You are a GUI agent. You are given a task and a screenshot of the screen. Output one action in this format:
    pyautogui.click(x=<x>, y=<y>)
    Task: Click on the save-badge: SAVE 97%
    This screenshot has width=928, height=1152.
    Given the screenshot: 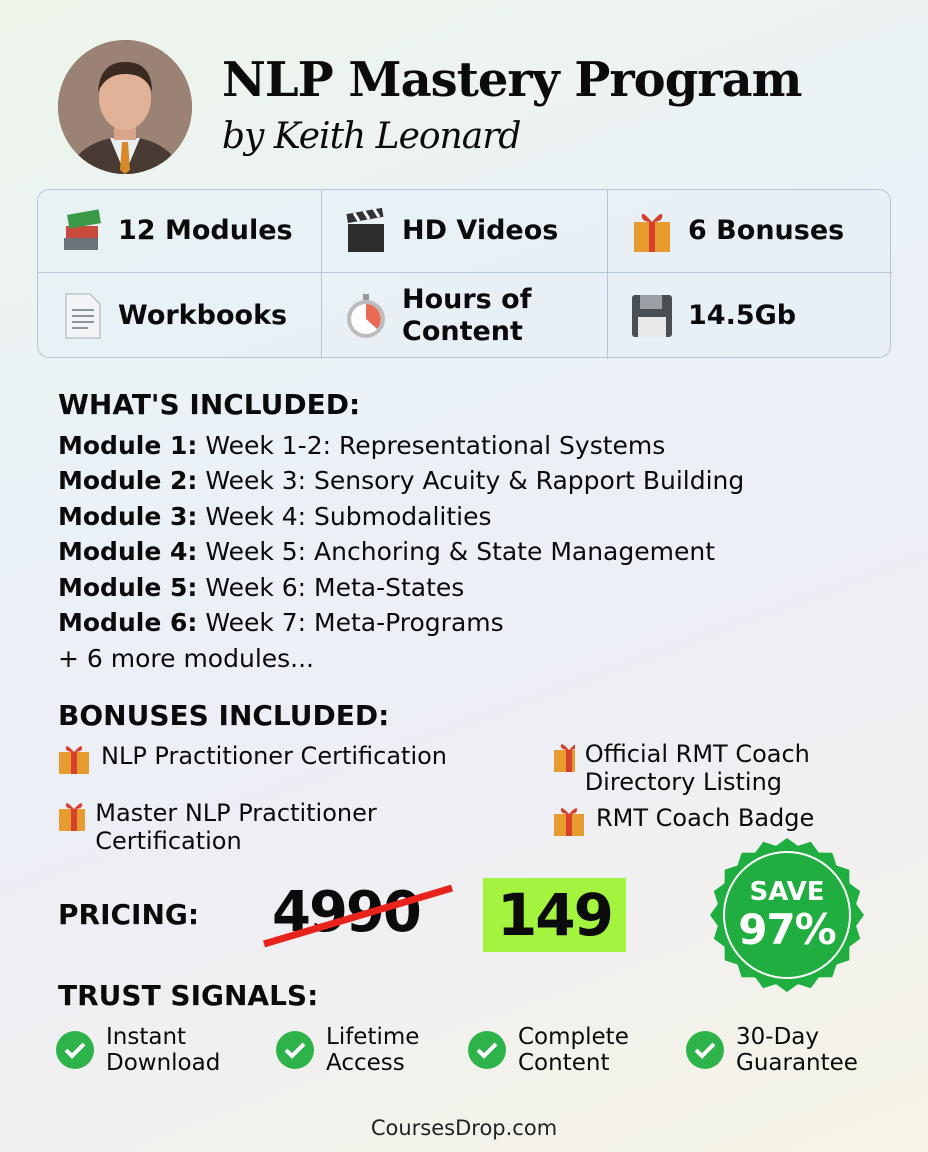 What is the action you would take?
    pyautogui.click(x=787, y=915)
    